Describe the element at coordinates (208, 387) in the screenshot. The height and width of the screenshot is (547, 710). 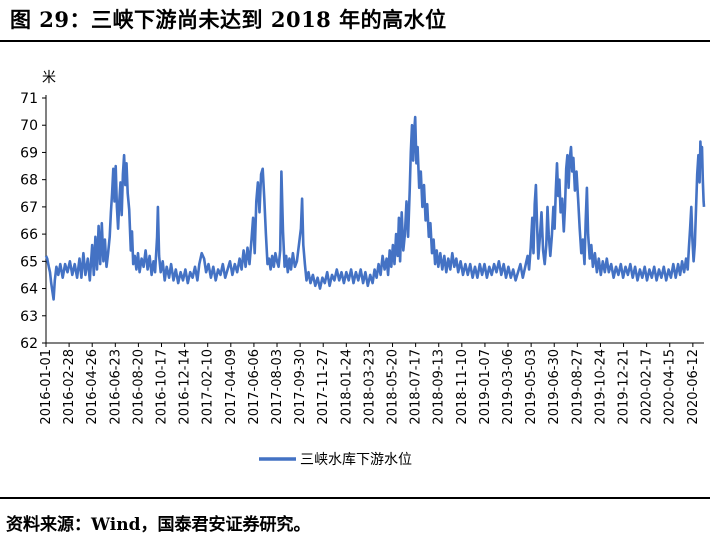
I see `x-tick-label: 2017-02-10` at that location.